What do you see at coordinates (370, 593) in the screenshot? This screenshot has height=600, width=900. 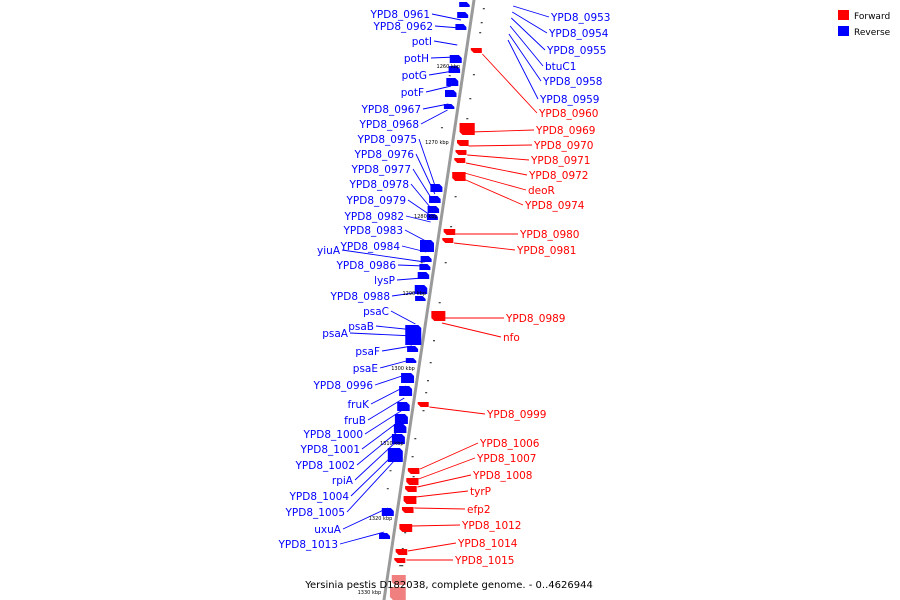 I see `kbp-tick-label: 1330 kbp` at bounding box center [370, 593].